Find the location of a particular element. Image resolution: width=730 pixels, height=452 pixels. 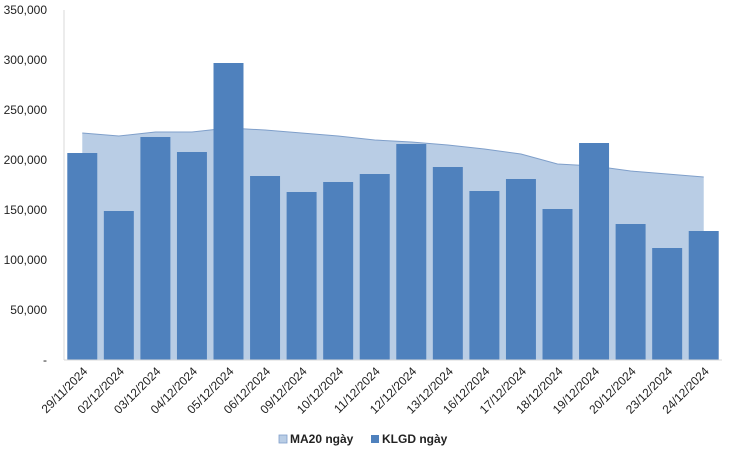

bar-klgd-04-12-2024 is located at coordinates (191, 256).